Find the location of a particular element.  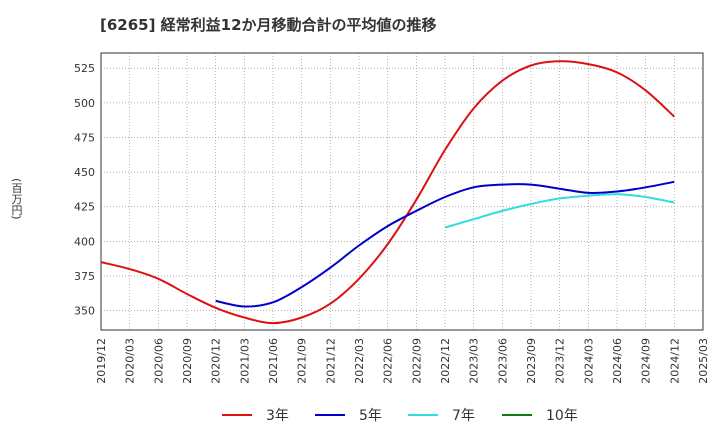

x-tick-label: 2023/09 is located at coordinates (531, 361).